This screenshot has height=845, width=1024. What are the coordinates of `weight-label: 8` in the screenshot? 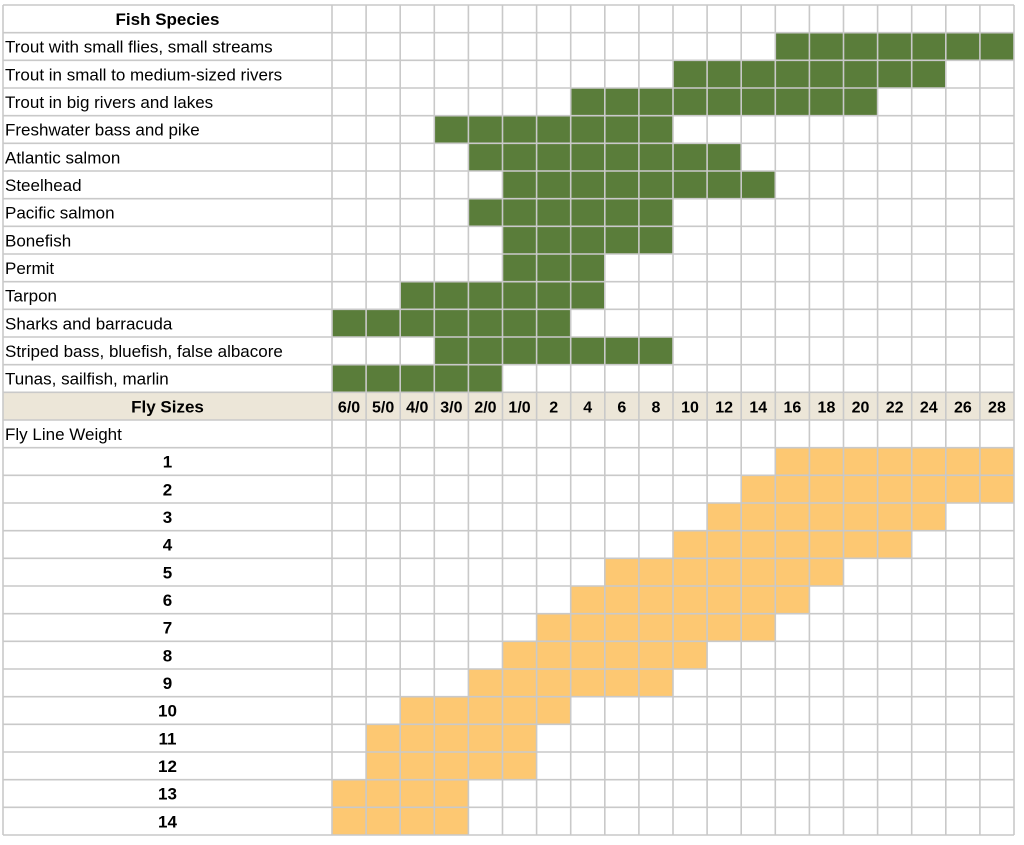 It's located at (167, 655).